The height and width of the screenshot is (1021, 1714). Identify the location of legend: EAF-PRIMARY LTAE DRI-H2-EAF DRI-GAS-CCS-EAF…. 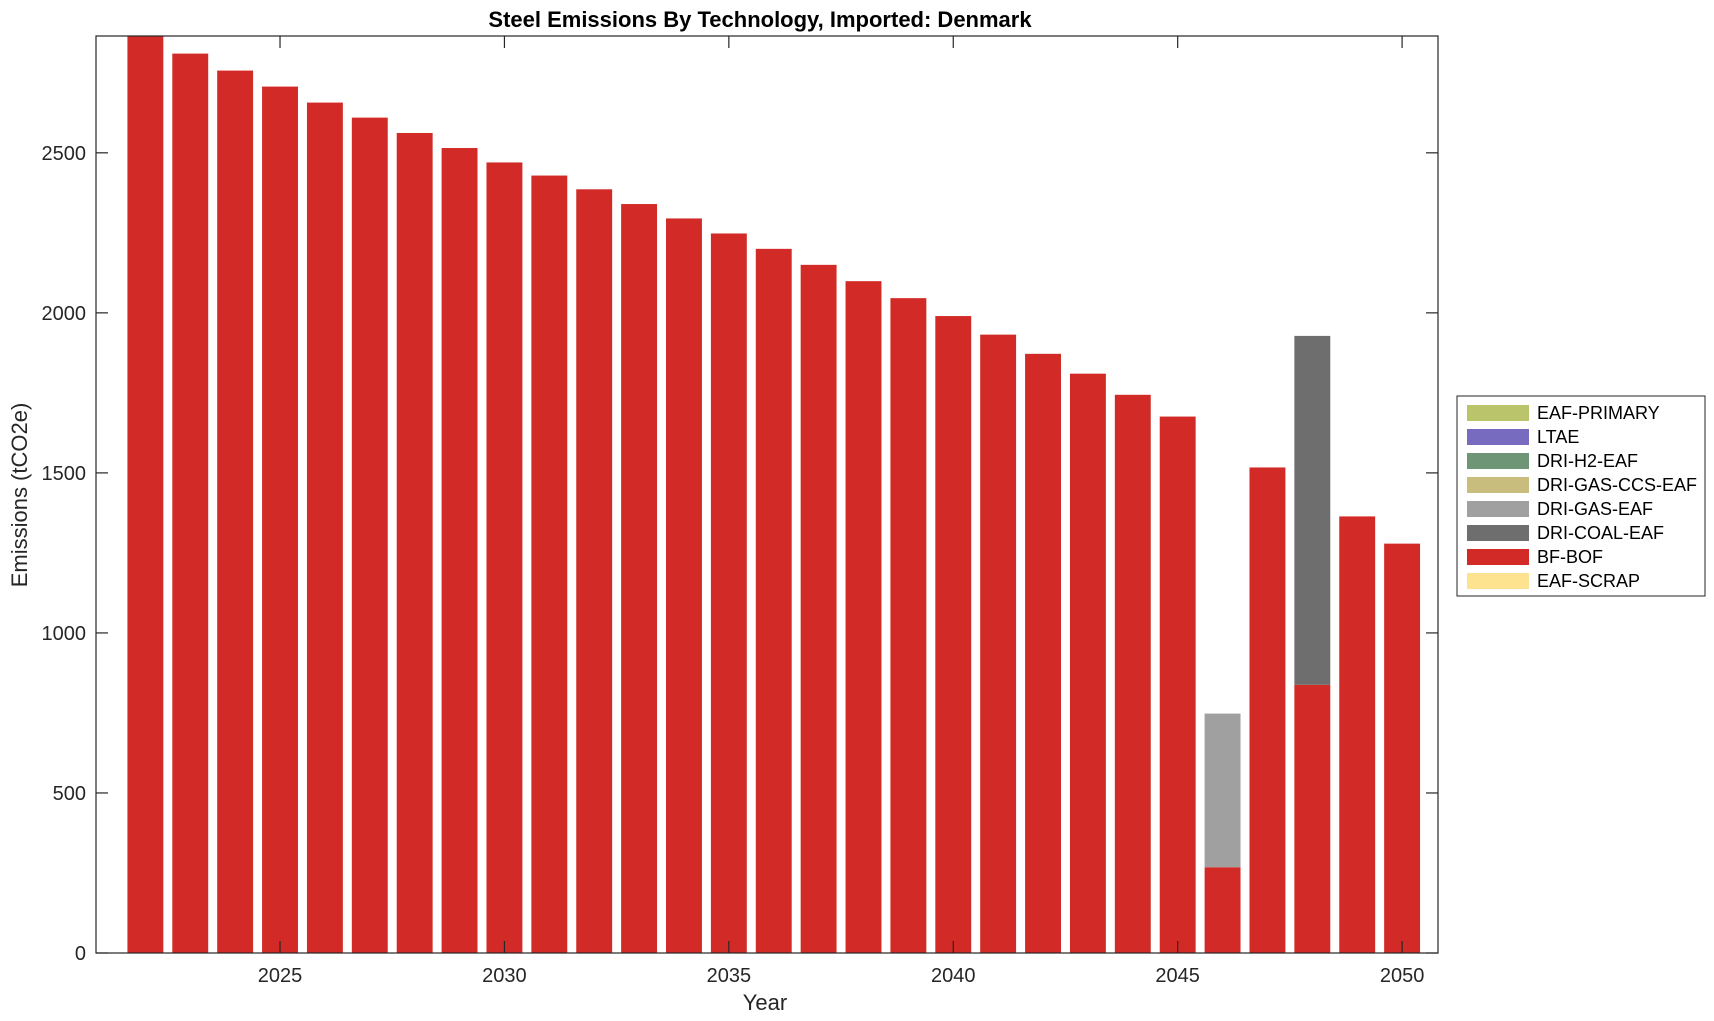
(1581, 496).